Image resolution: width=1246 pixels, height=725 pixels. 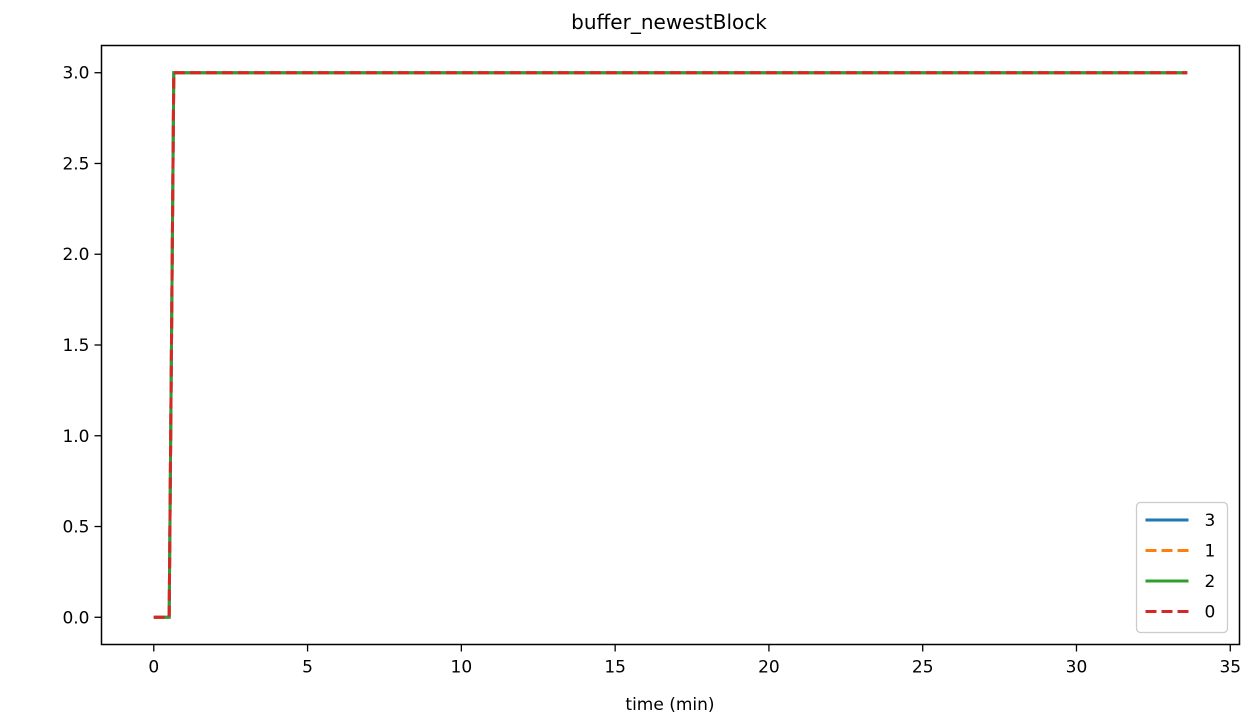 What do you see at coordinates (75, 255) in the screenshot?
I see `y-tick-label: 2.0` at bounding box center [75, 255].